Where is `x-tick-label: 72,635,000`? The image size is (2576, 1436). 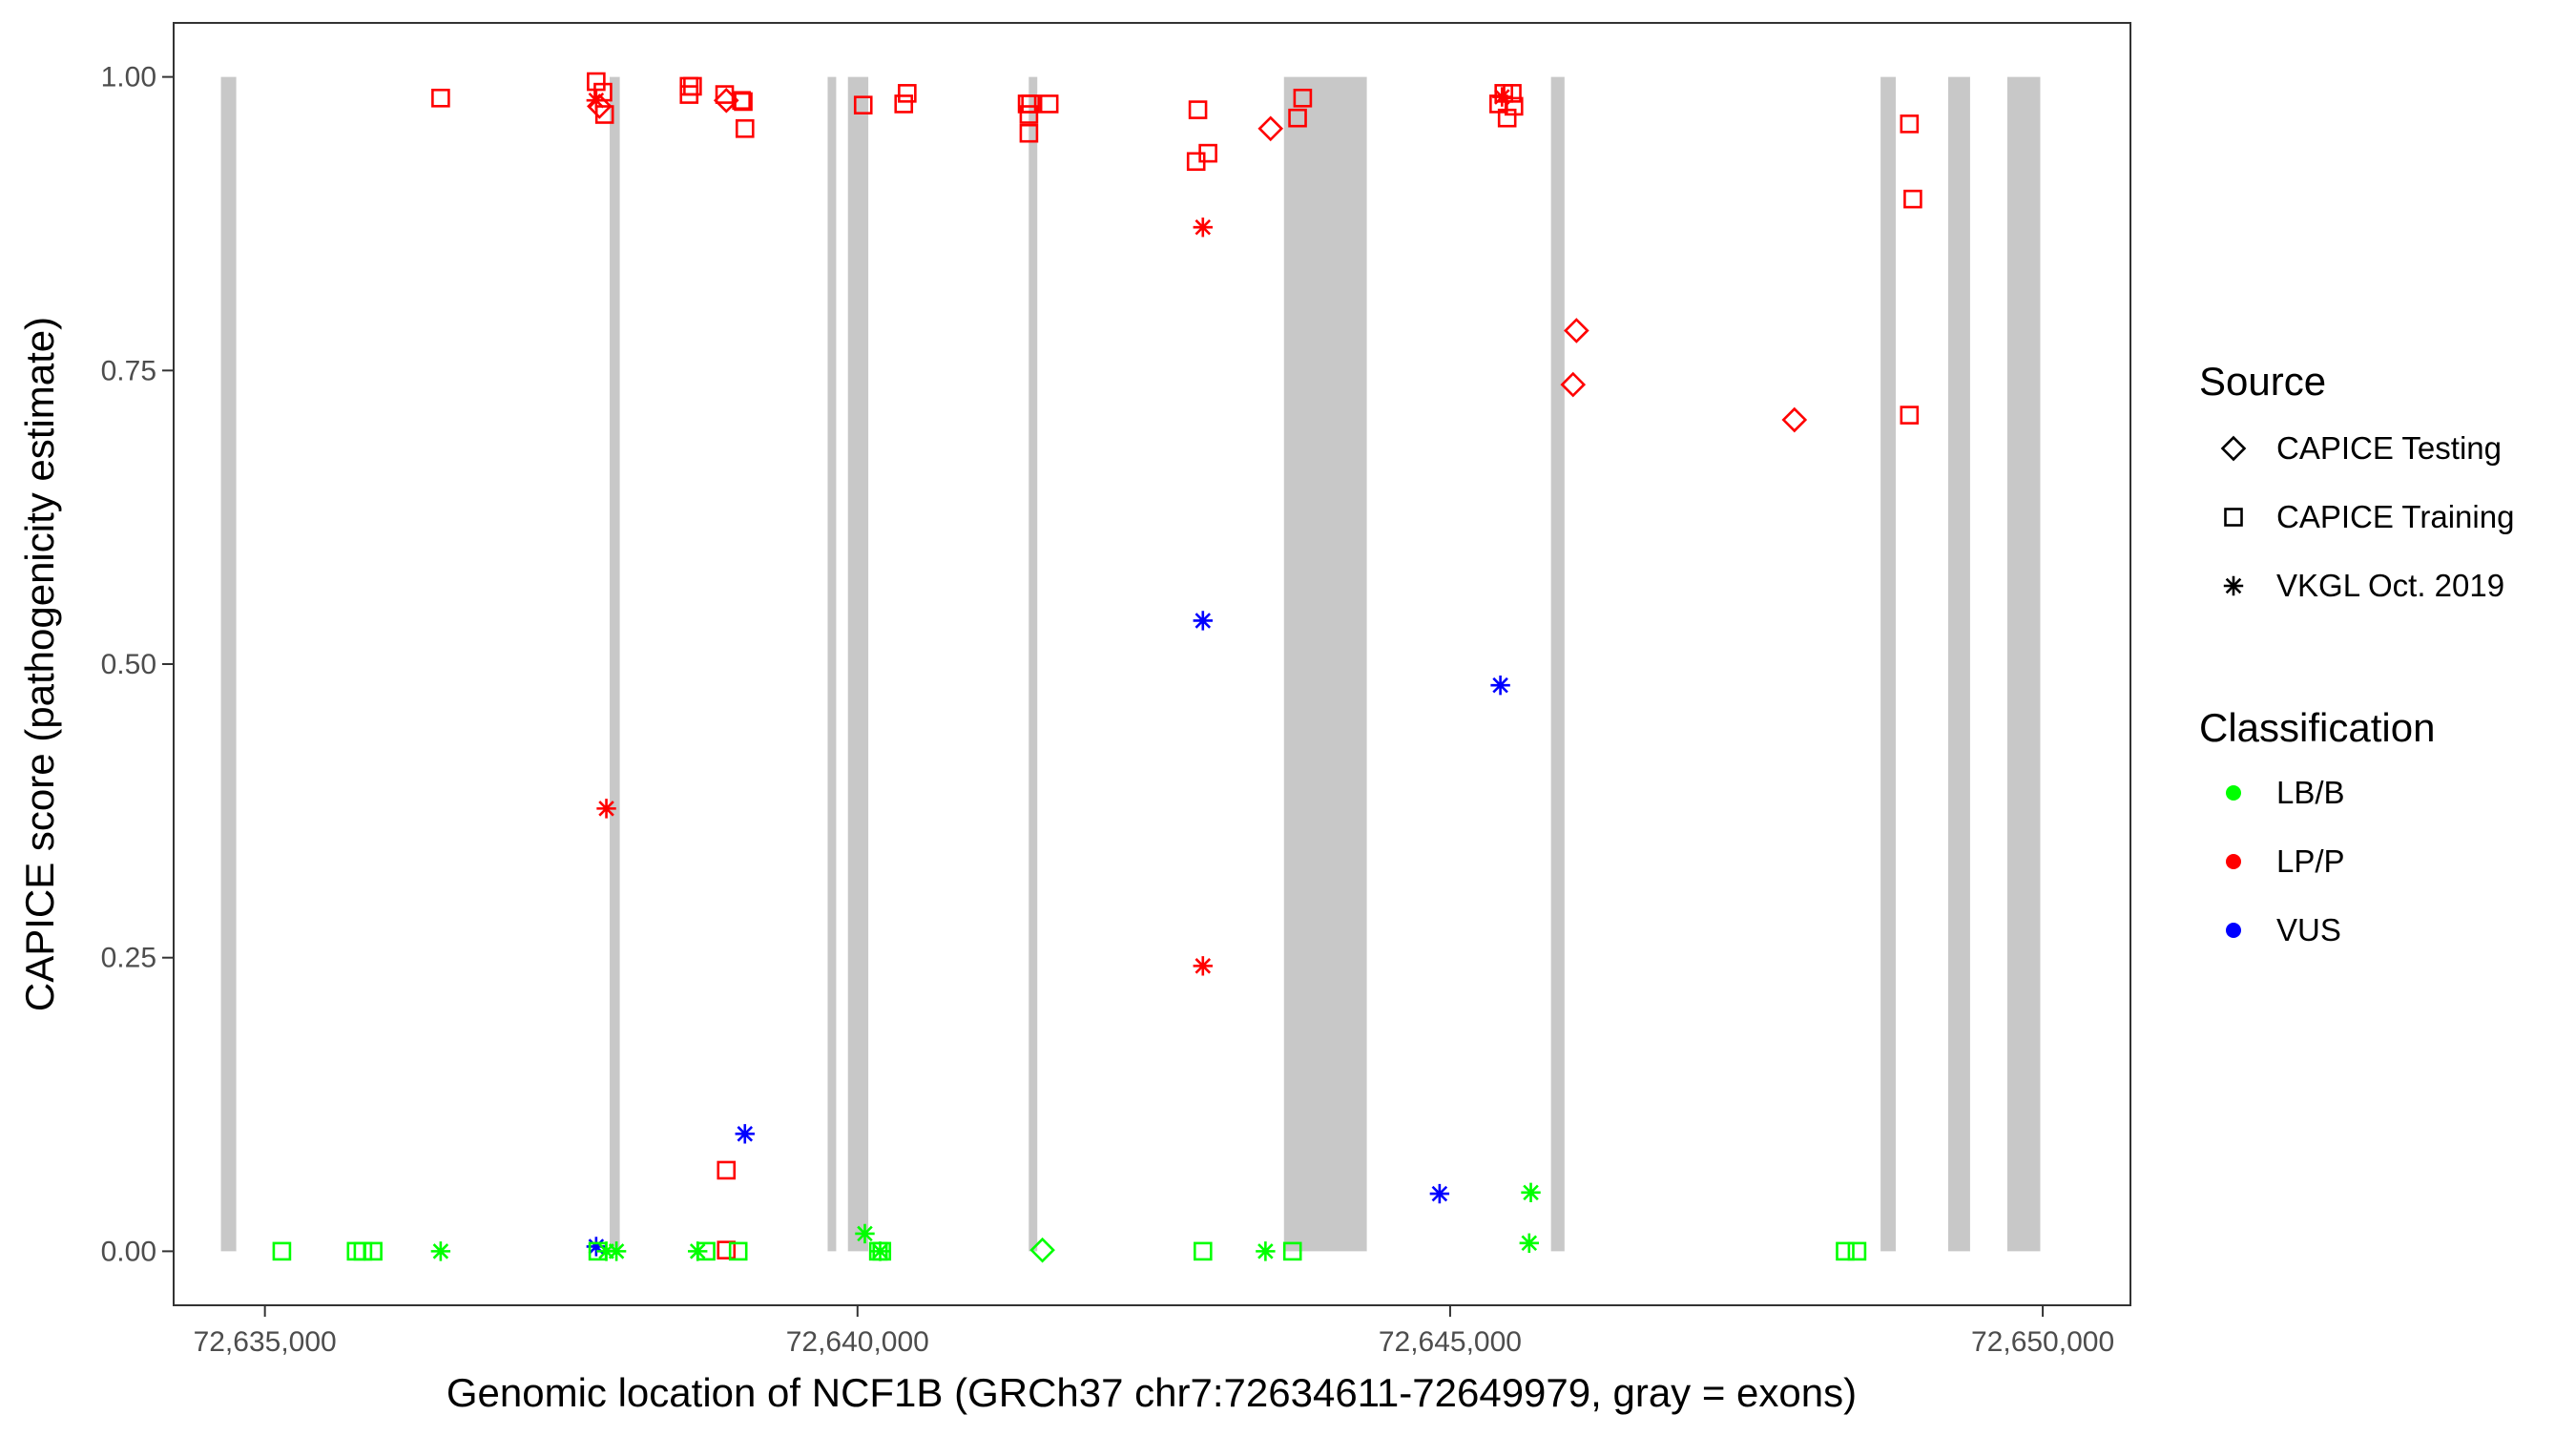
x-tick-label: 72,635,000 is located at coordinates (265, 1342).